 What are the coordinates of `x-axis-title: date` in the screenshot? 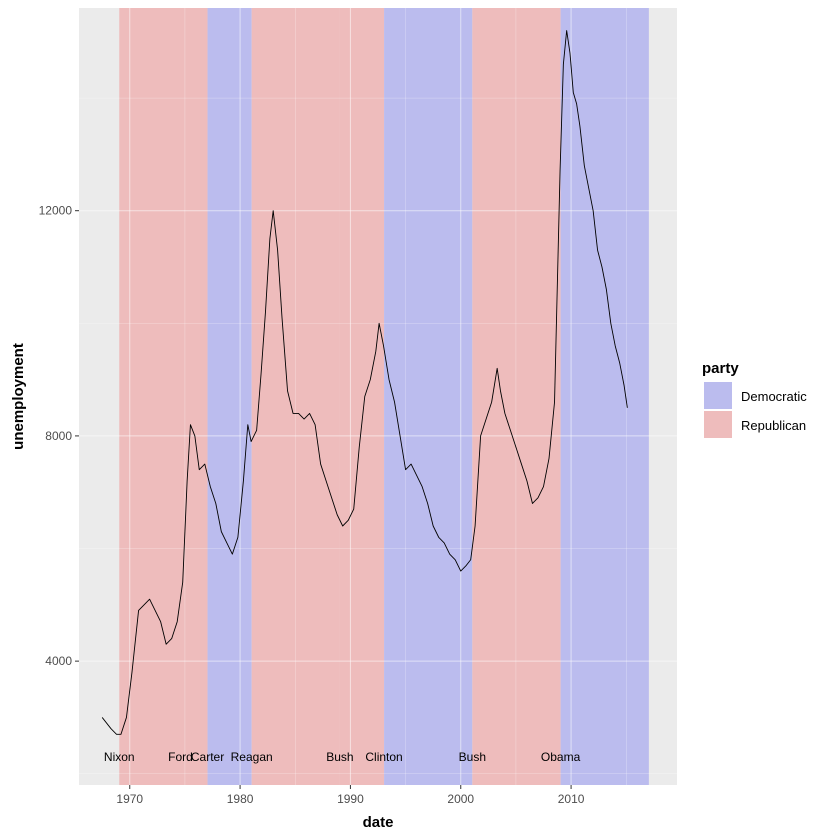 It's located at (378, 822).